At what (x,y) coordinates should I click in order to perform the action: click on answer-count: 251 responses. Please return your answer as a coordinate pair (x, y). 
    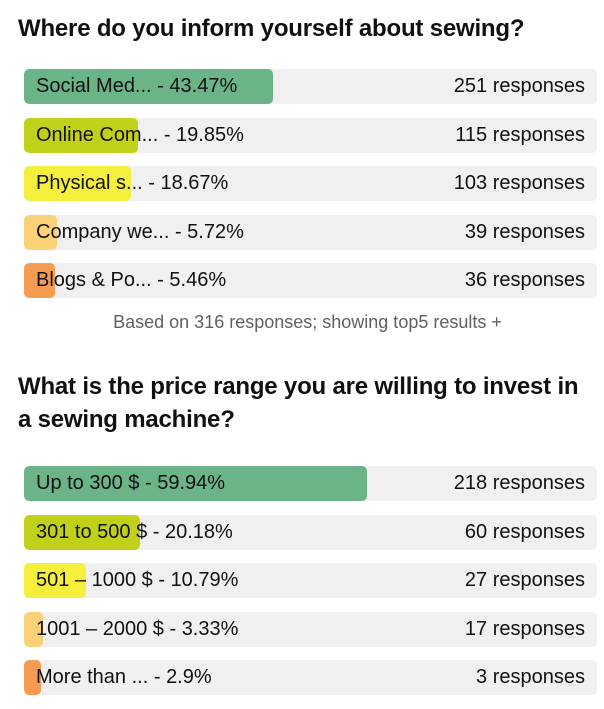
    Looking at the image, I should click on (519, 86).